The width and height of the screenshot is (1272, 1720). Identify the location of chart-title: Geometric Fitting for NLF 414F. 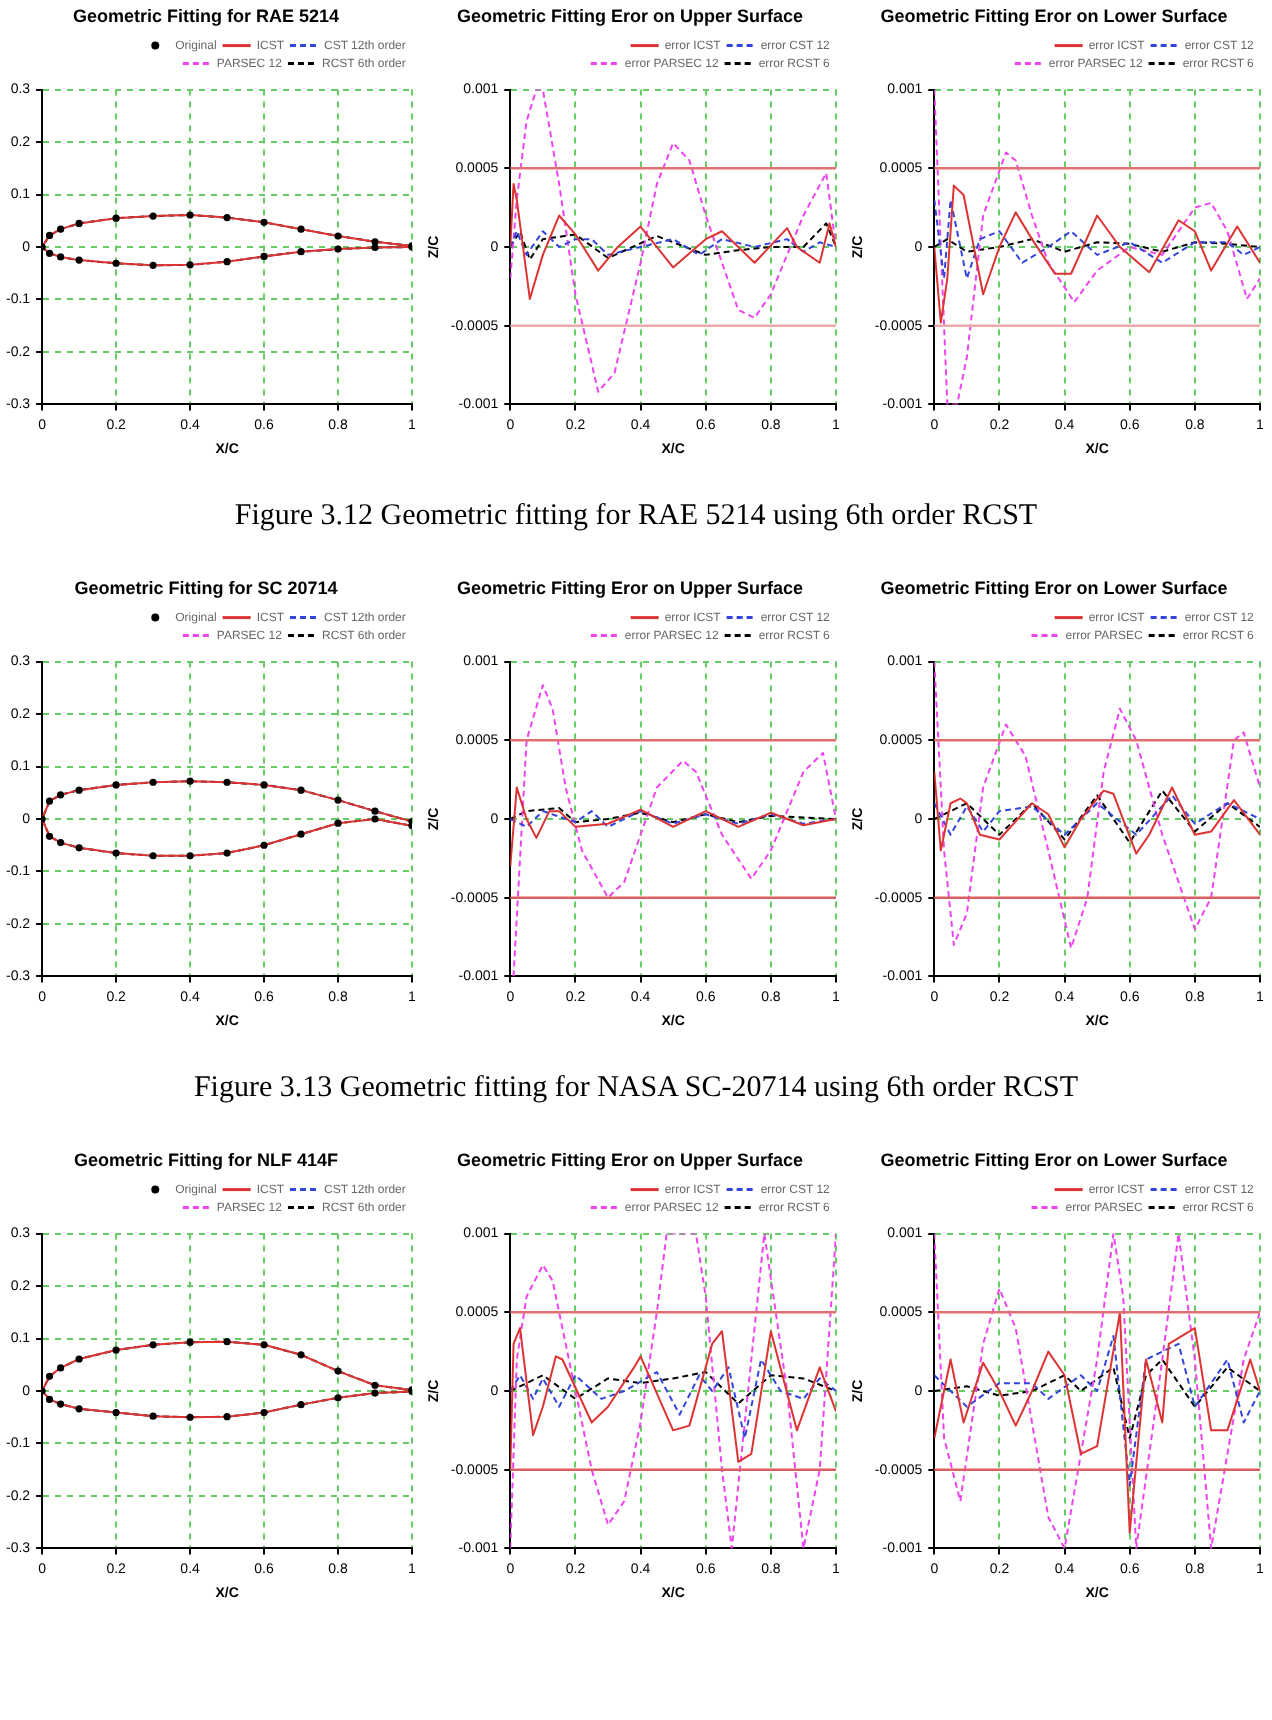
(206, 1159).